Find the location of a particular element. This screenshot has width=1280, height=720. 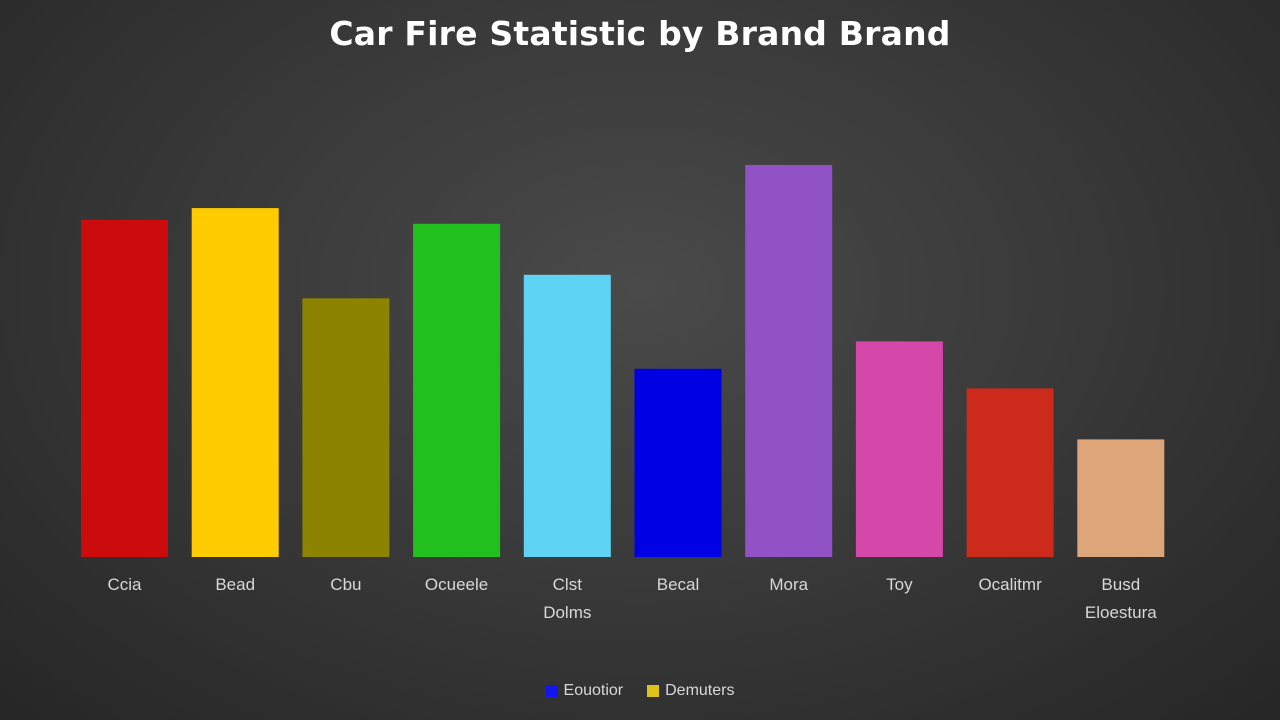

legend-label: Eouotior is located at coordinates (593, 690).